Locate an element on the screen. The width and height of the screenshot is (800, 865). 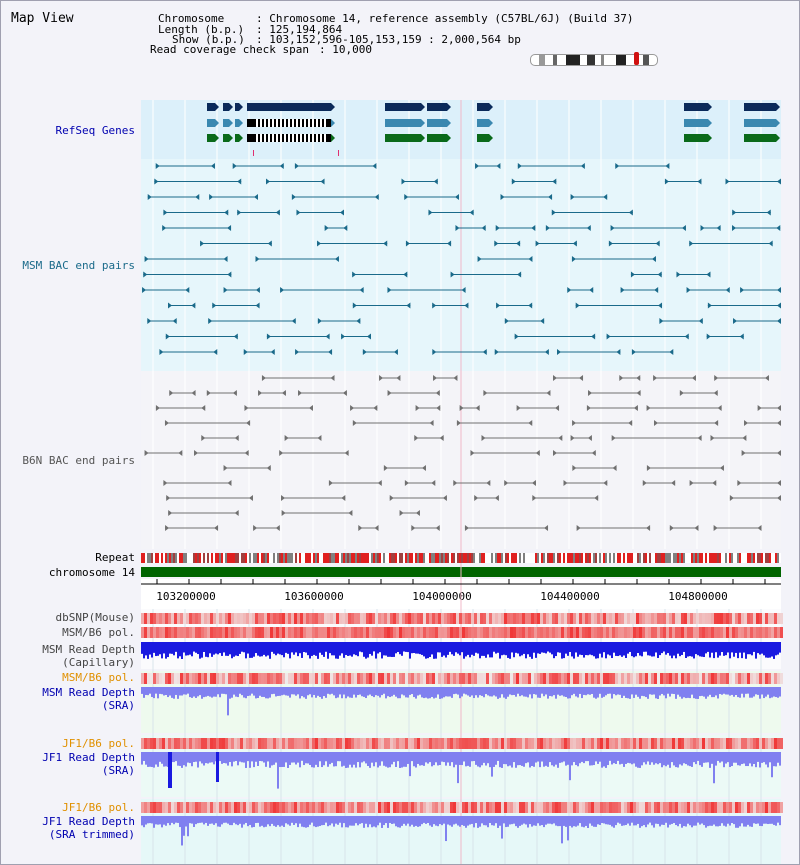
chromosome-ideogram is located at coordinates (594, 60).